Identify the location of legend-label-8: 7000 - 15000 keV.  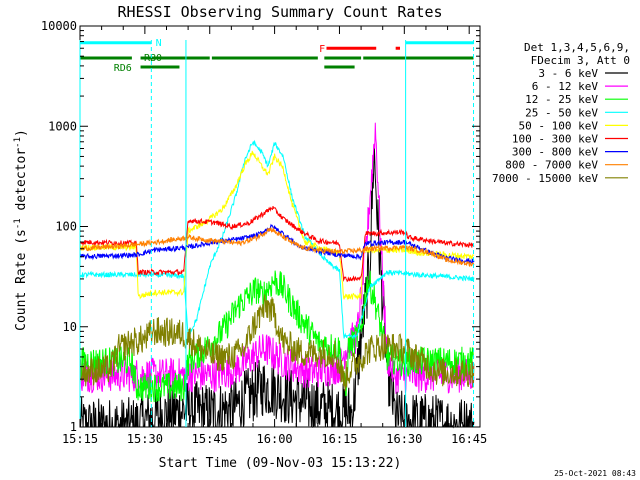
(545, 178).